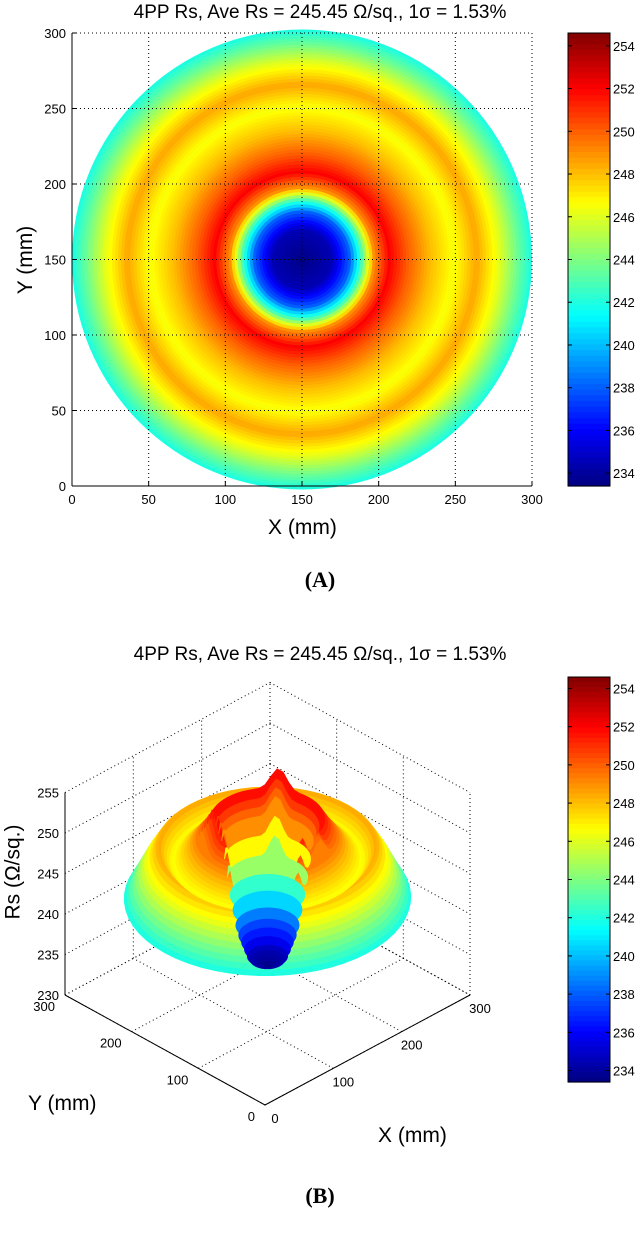 Image resolution: width=640 pixels, height=1240 pixels. I want to click on b-ytick-label: 100, so click(178, 1079).